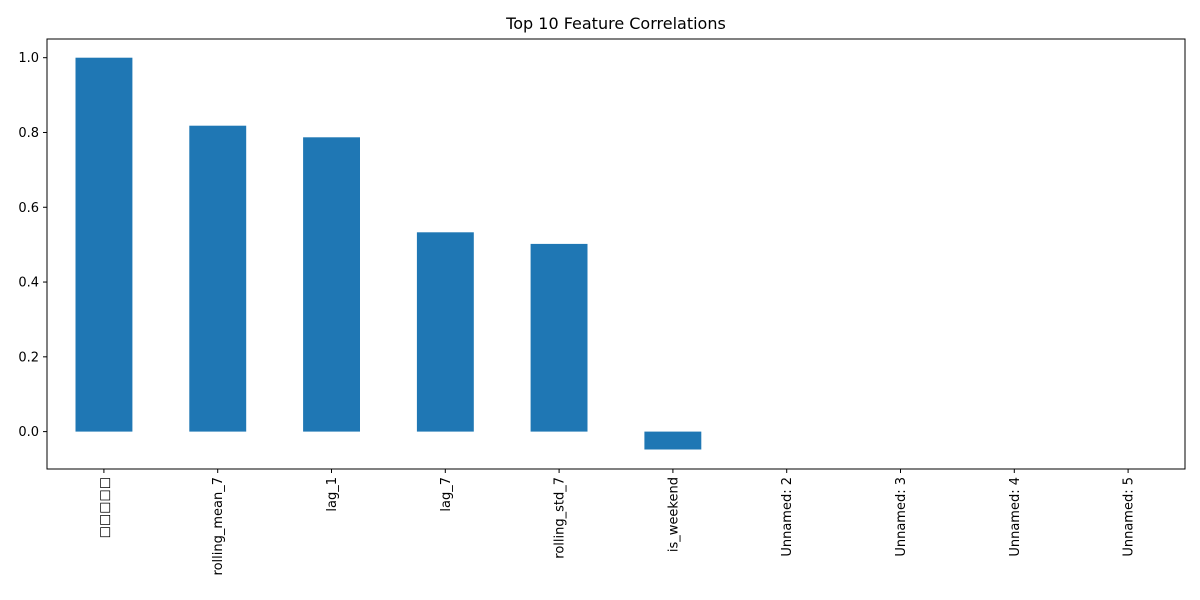 This screenshot has height=600, width=1200. I want to click on x-tick-label: rolling_mean_7, so click(218, 526).